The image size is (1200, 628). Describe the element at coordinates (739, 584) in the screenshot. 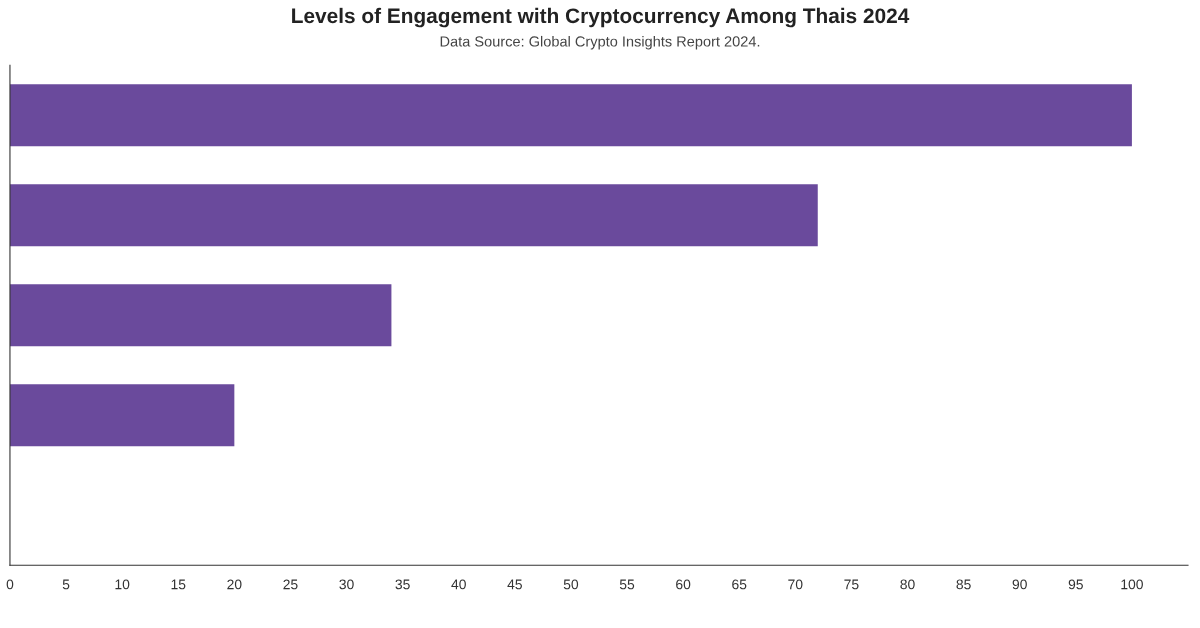

I see `x-tick-label: 65` at that location.